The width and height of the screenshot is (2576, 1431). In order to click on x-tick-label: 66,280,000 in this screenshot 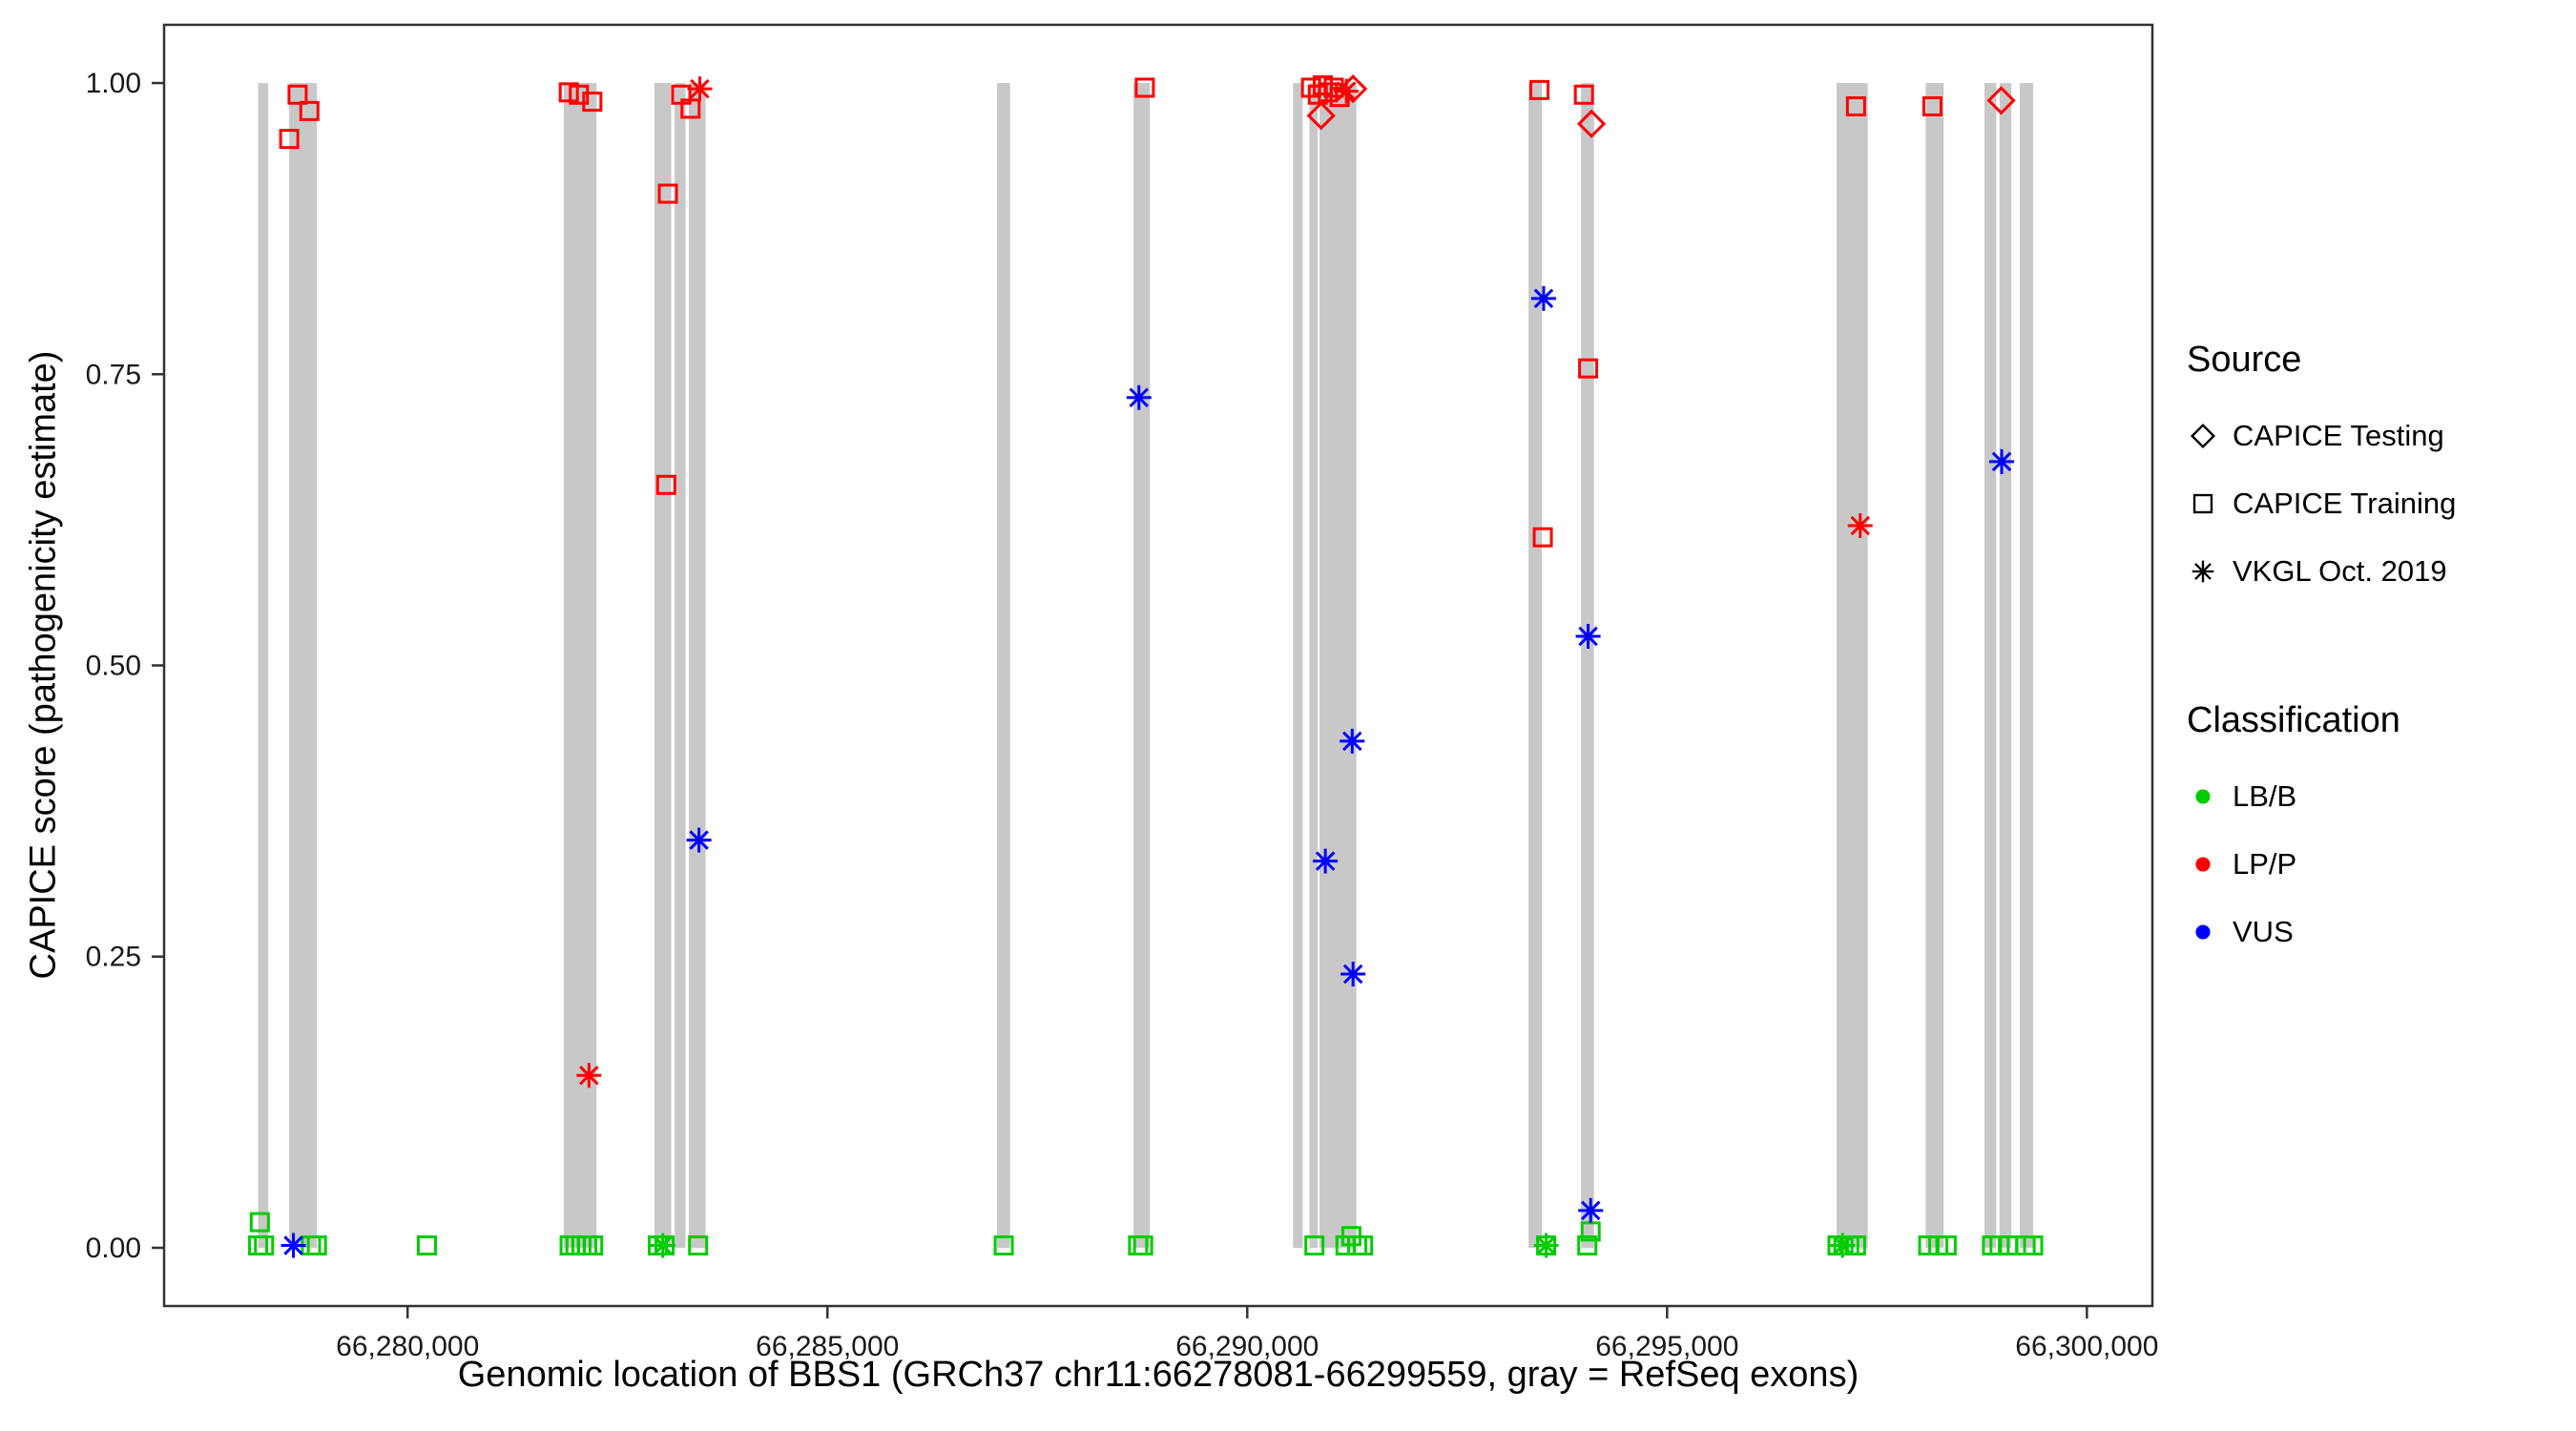, I will do `click(407, 1346)`.